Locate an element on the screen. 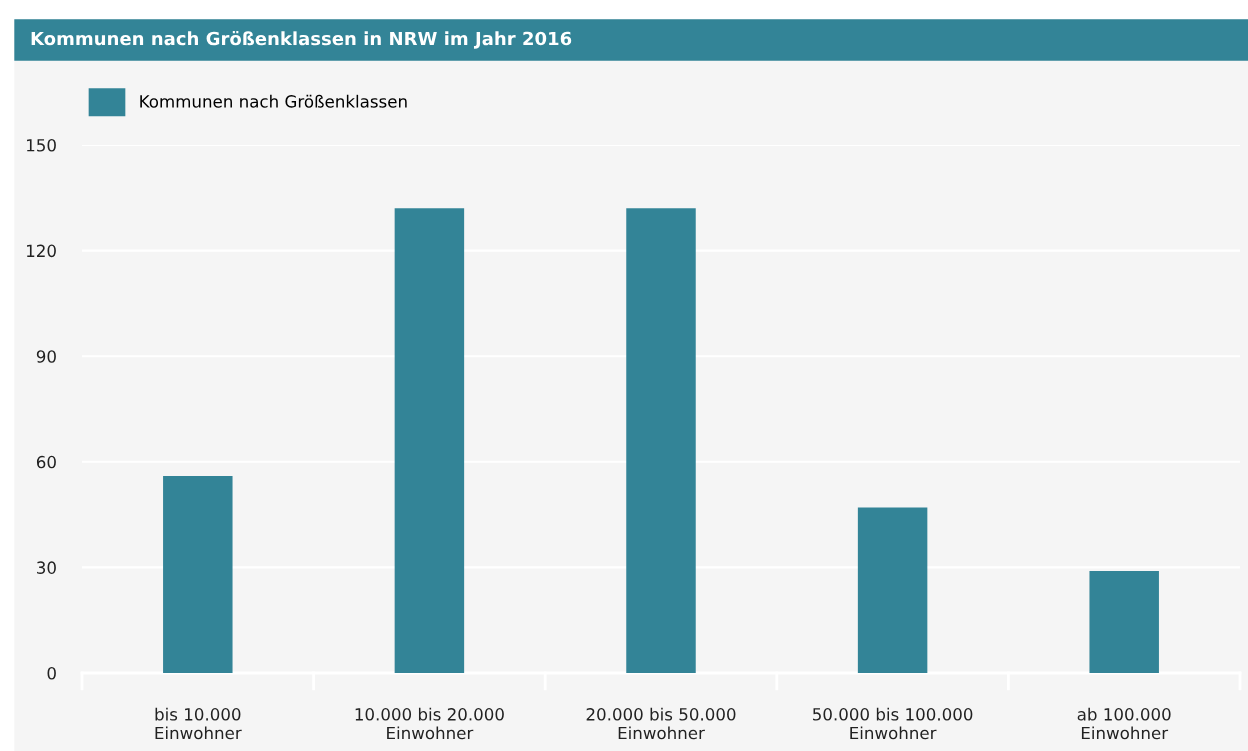  y-tick-label: 90 is located at coordinates (46, 356).